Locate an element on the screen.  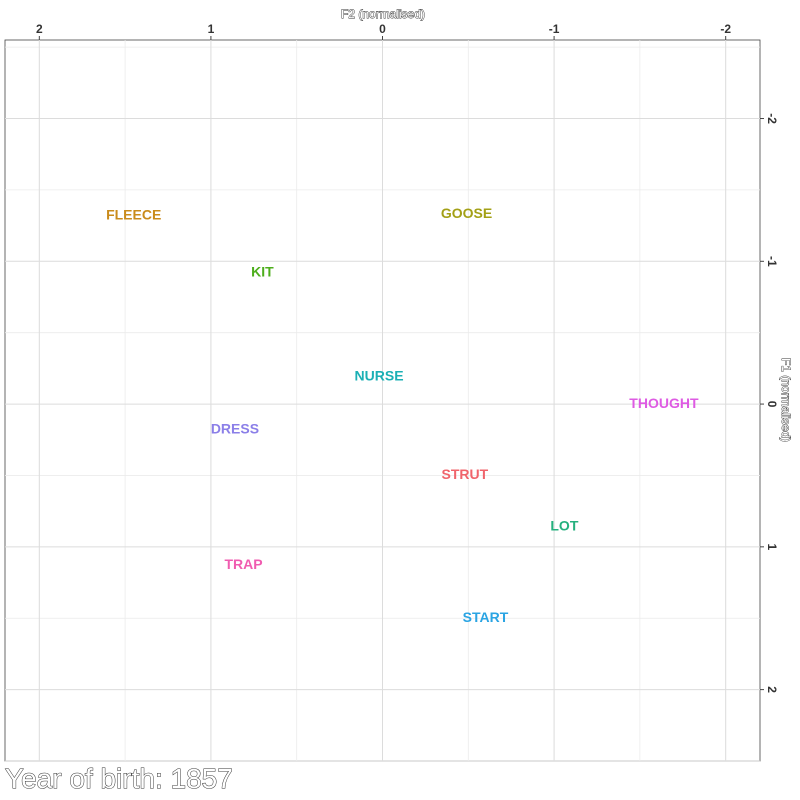
y-tick-label: -1 is located at coordinates (772, 261).